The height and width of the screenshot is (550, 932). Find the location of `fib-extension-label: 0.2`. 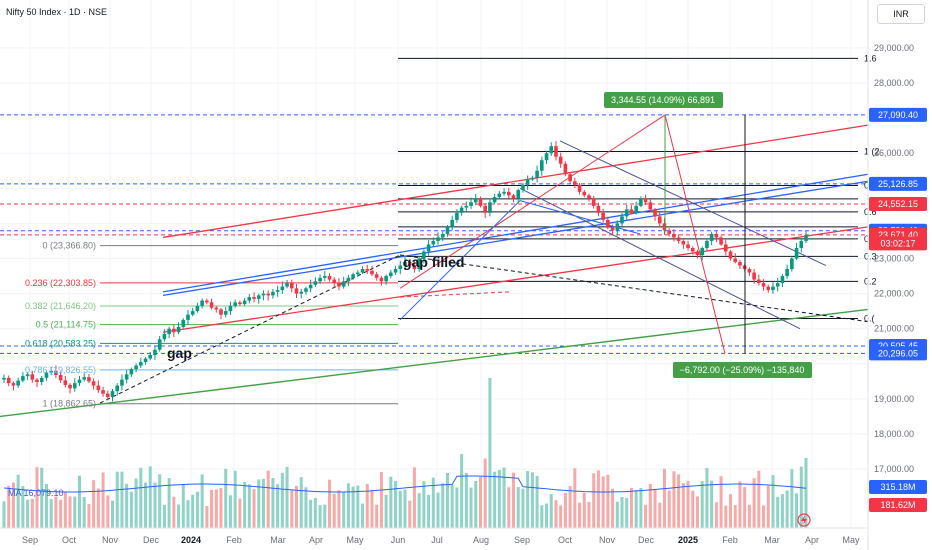

fib-extension-label: 0.2 is located at coordinates (870, 281).